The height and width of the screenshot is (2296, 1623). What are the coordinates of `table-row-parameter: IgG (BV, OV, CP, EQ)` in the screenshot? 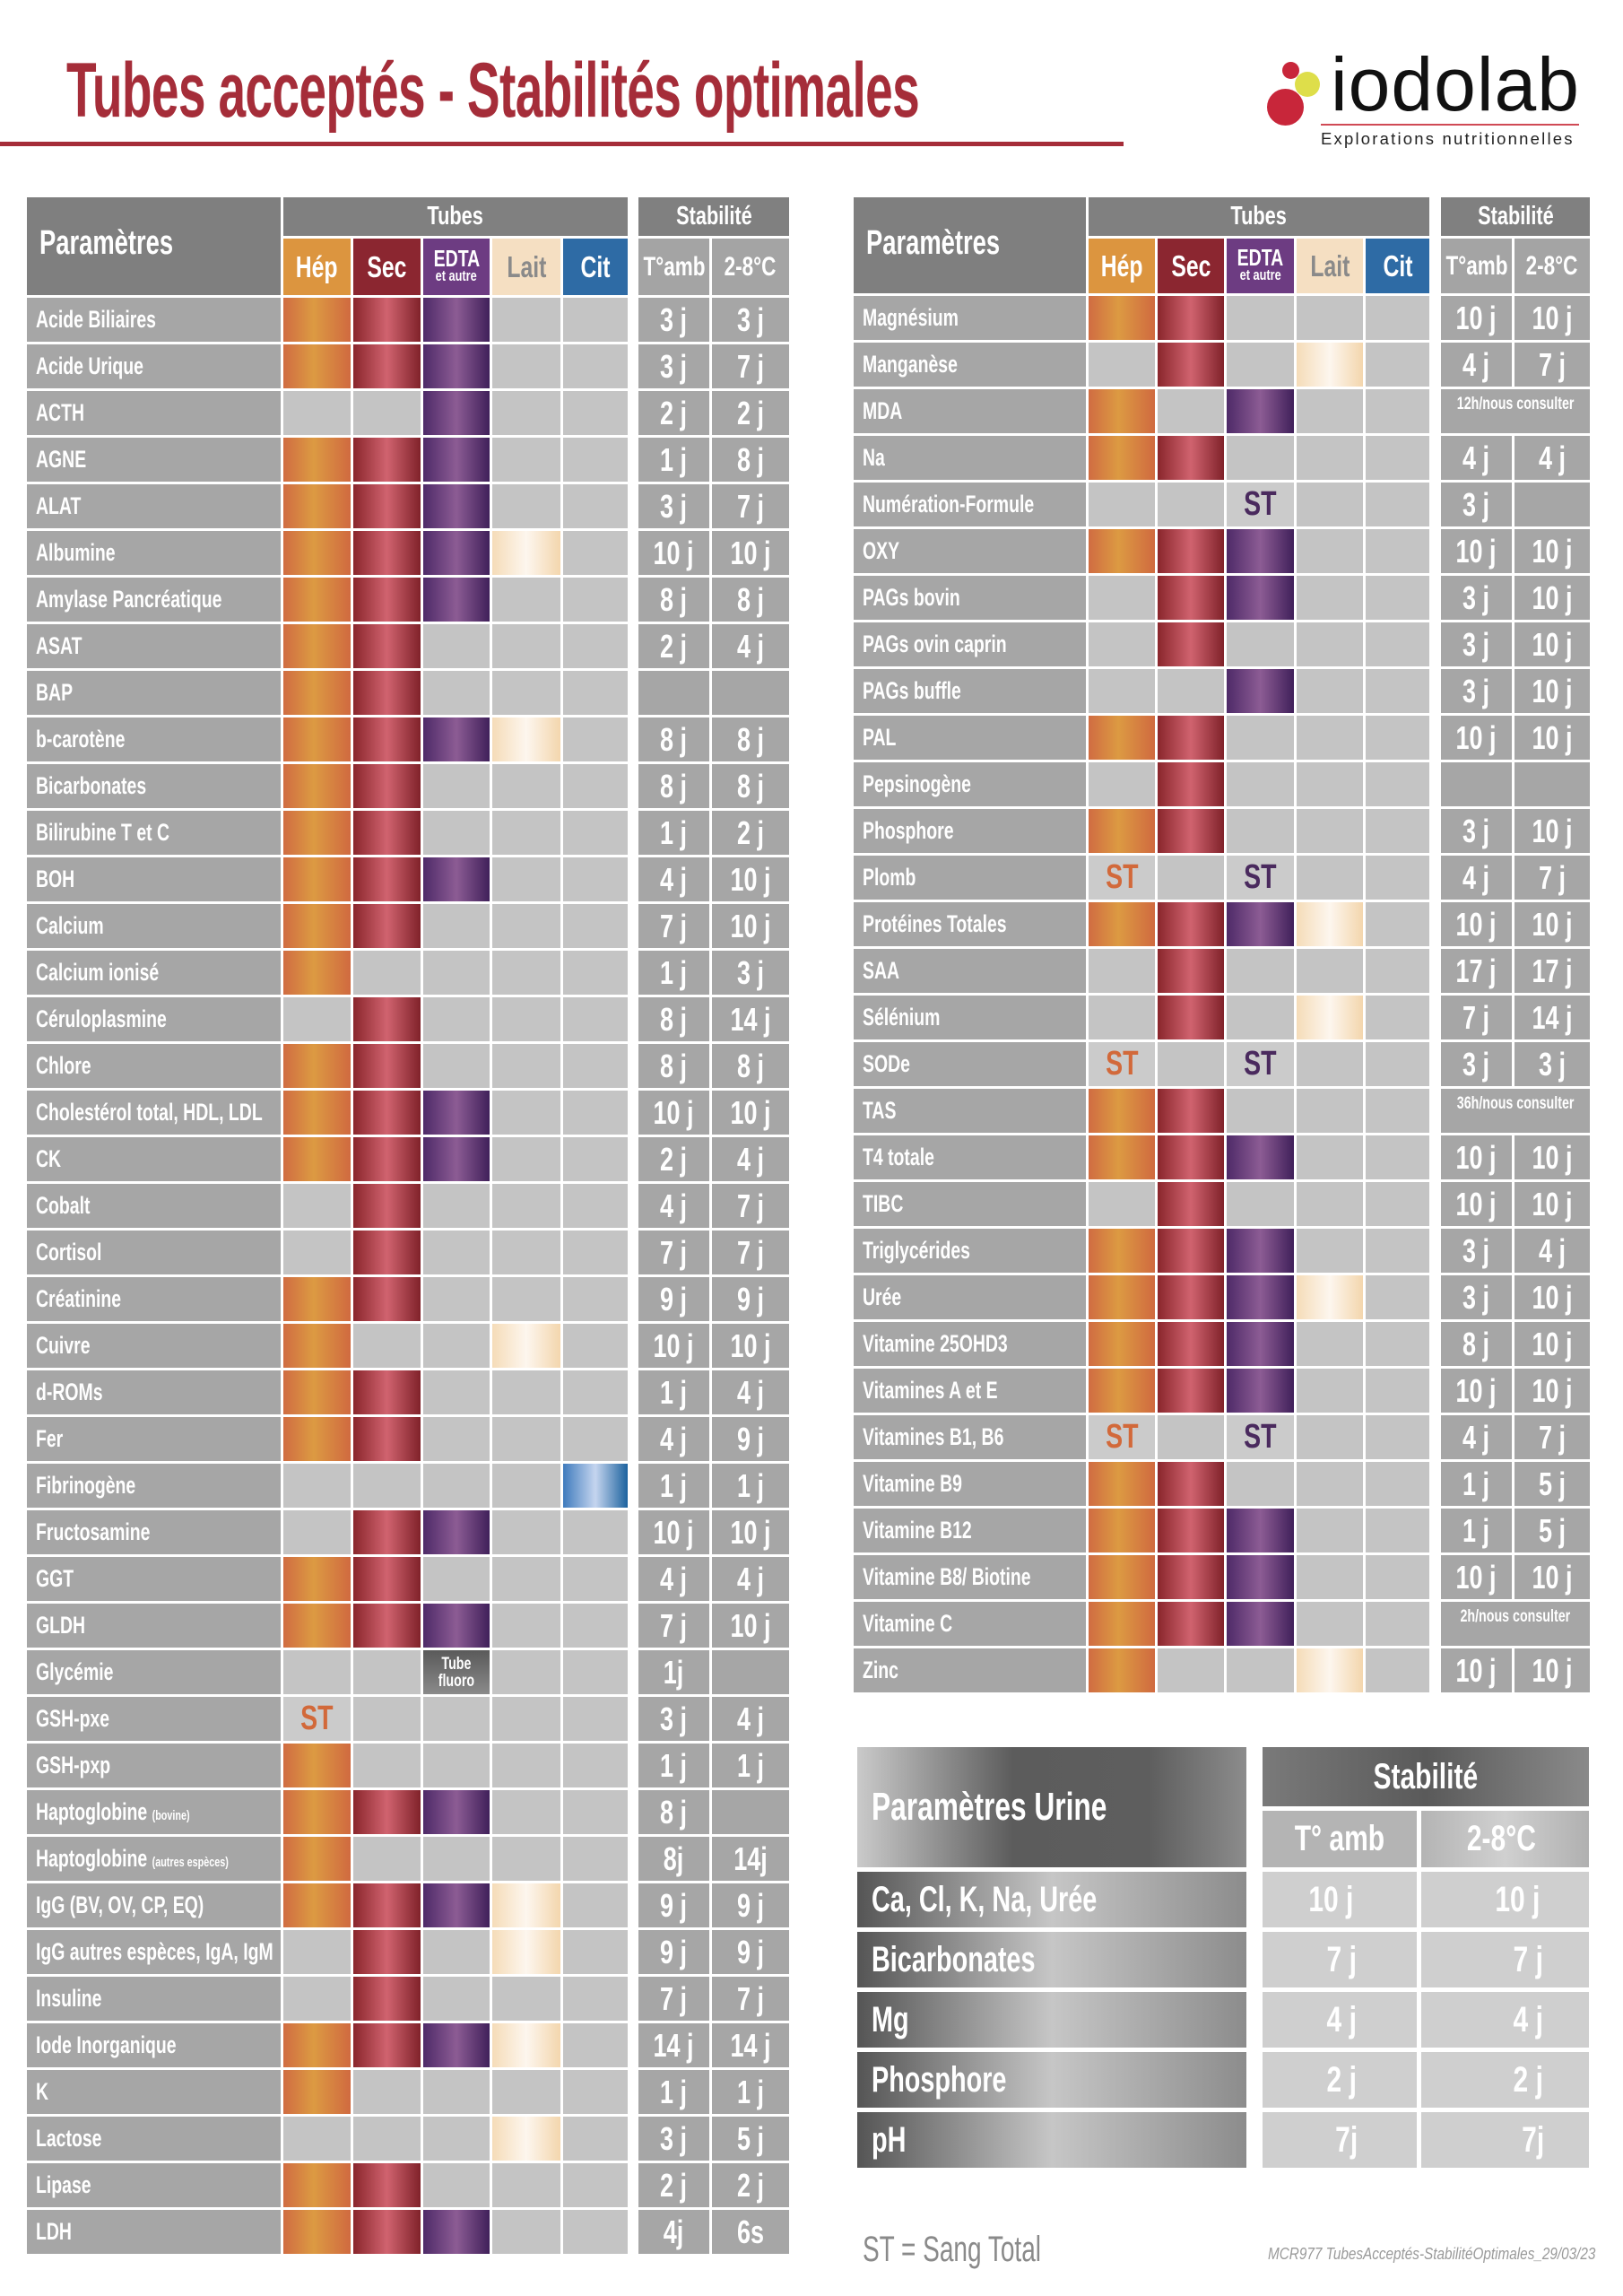 It's located at (154, 1905).